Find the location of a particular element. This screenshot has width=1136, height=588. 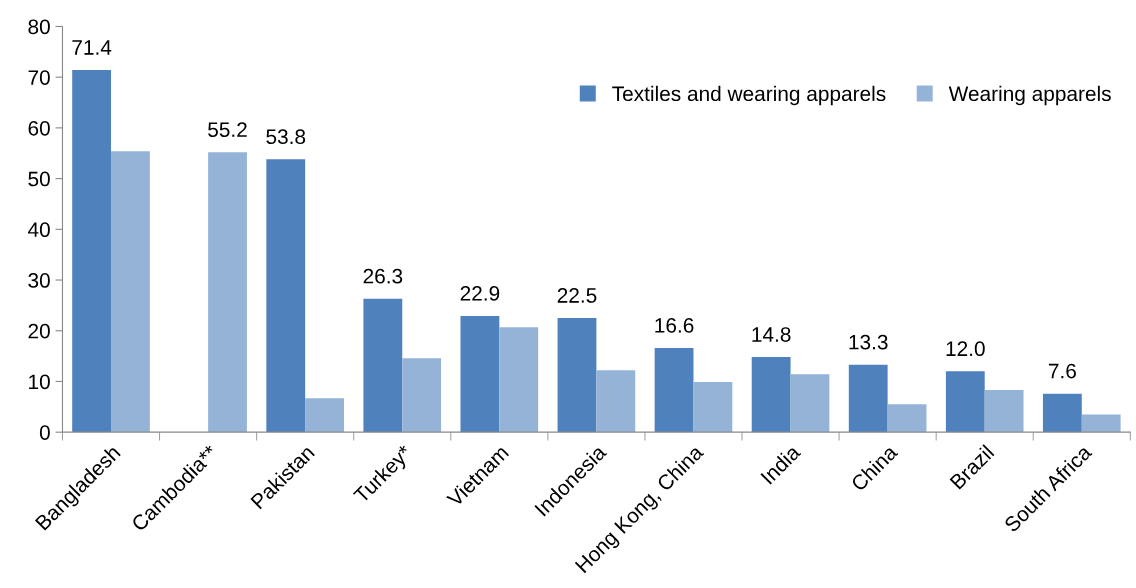

data-label: 53.8 is located at coordinates (286, 137).